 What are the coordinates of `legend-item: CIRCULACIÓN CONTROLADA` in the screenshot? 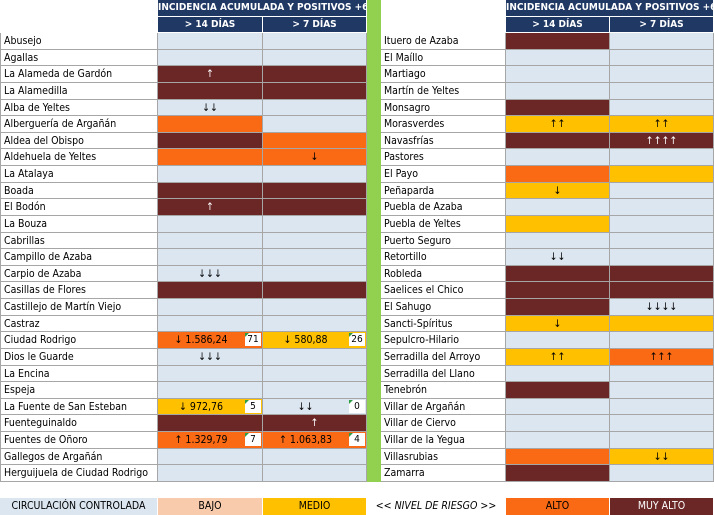 It's located at (79, 506).